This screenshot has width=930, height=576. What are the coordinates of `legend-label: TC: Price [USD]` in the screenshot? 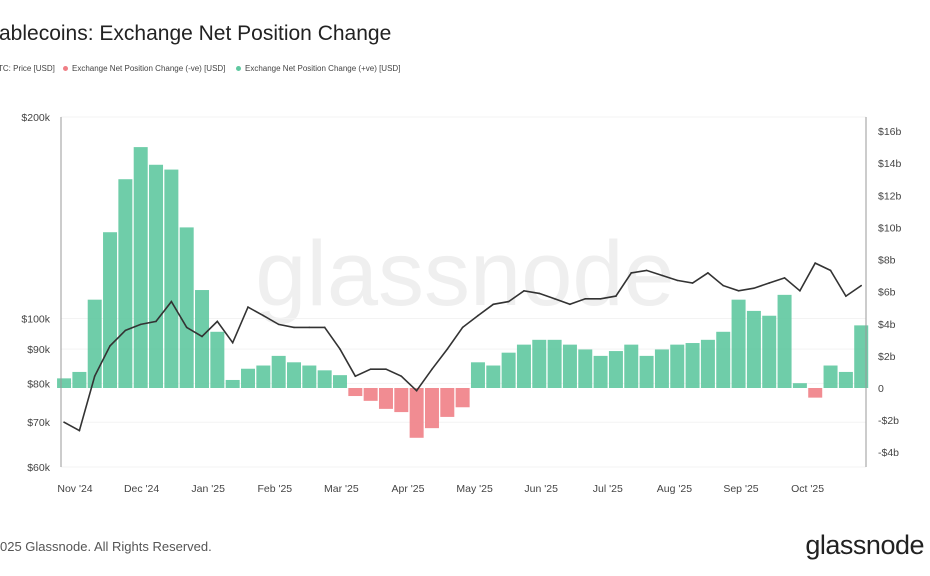 It's located at (27, 68).